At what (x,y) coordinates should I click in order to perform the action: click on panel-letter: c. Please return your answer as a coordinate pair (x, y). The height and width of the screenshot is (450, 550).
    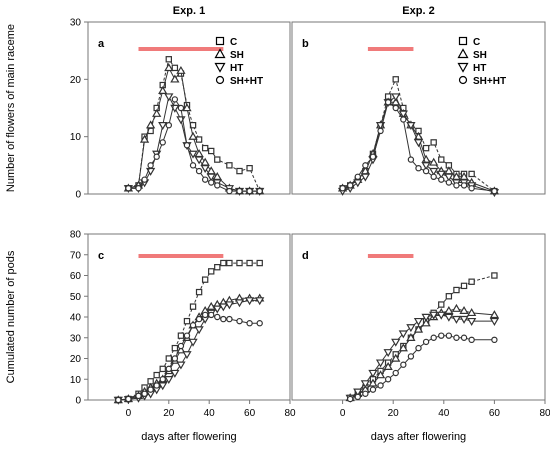
    Looking at the image, I should click on (101, 256).